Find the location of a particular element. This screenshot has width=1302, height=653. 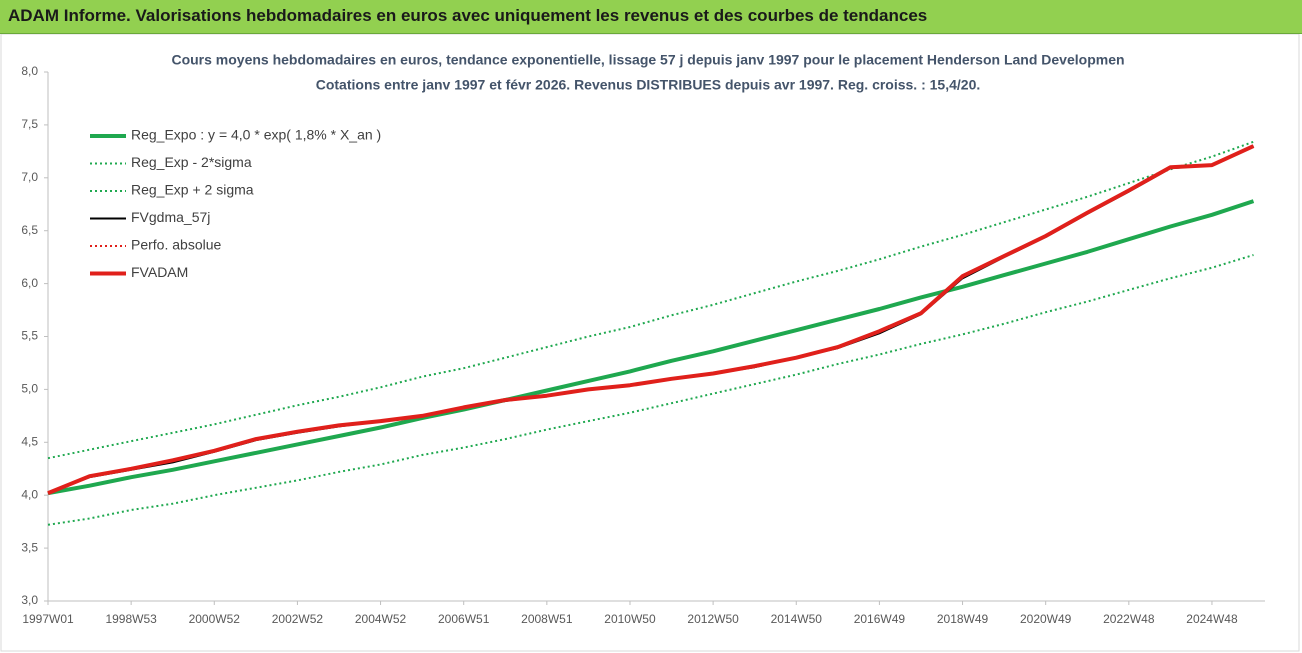

y-tick-label: 4,0 is located at coordinates (29, 494).